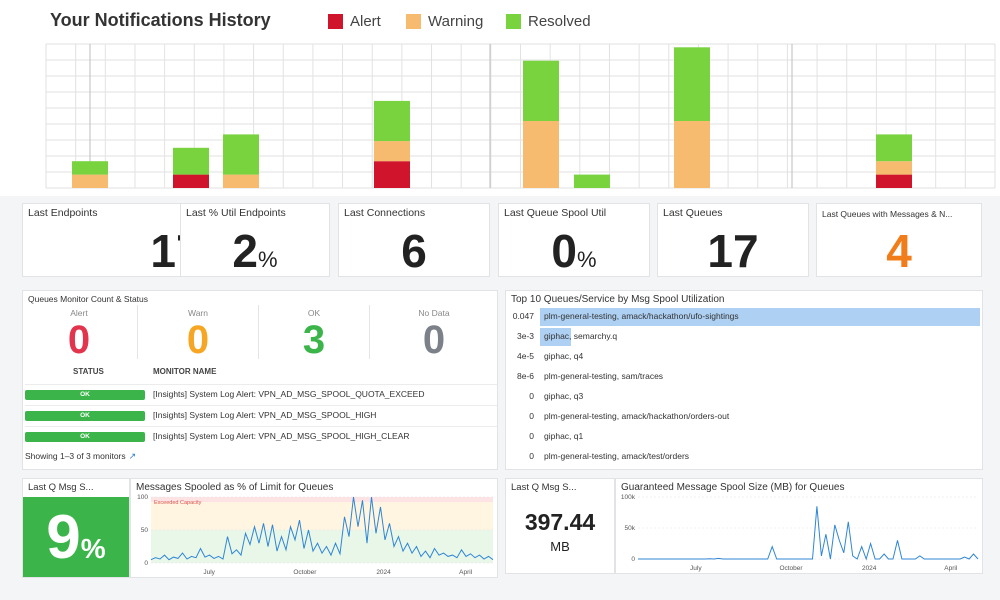  I want to click on spool-size-chart: 0 50k 100k July October 2024 April, so click(800, 533).